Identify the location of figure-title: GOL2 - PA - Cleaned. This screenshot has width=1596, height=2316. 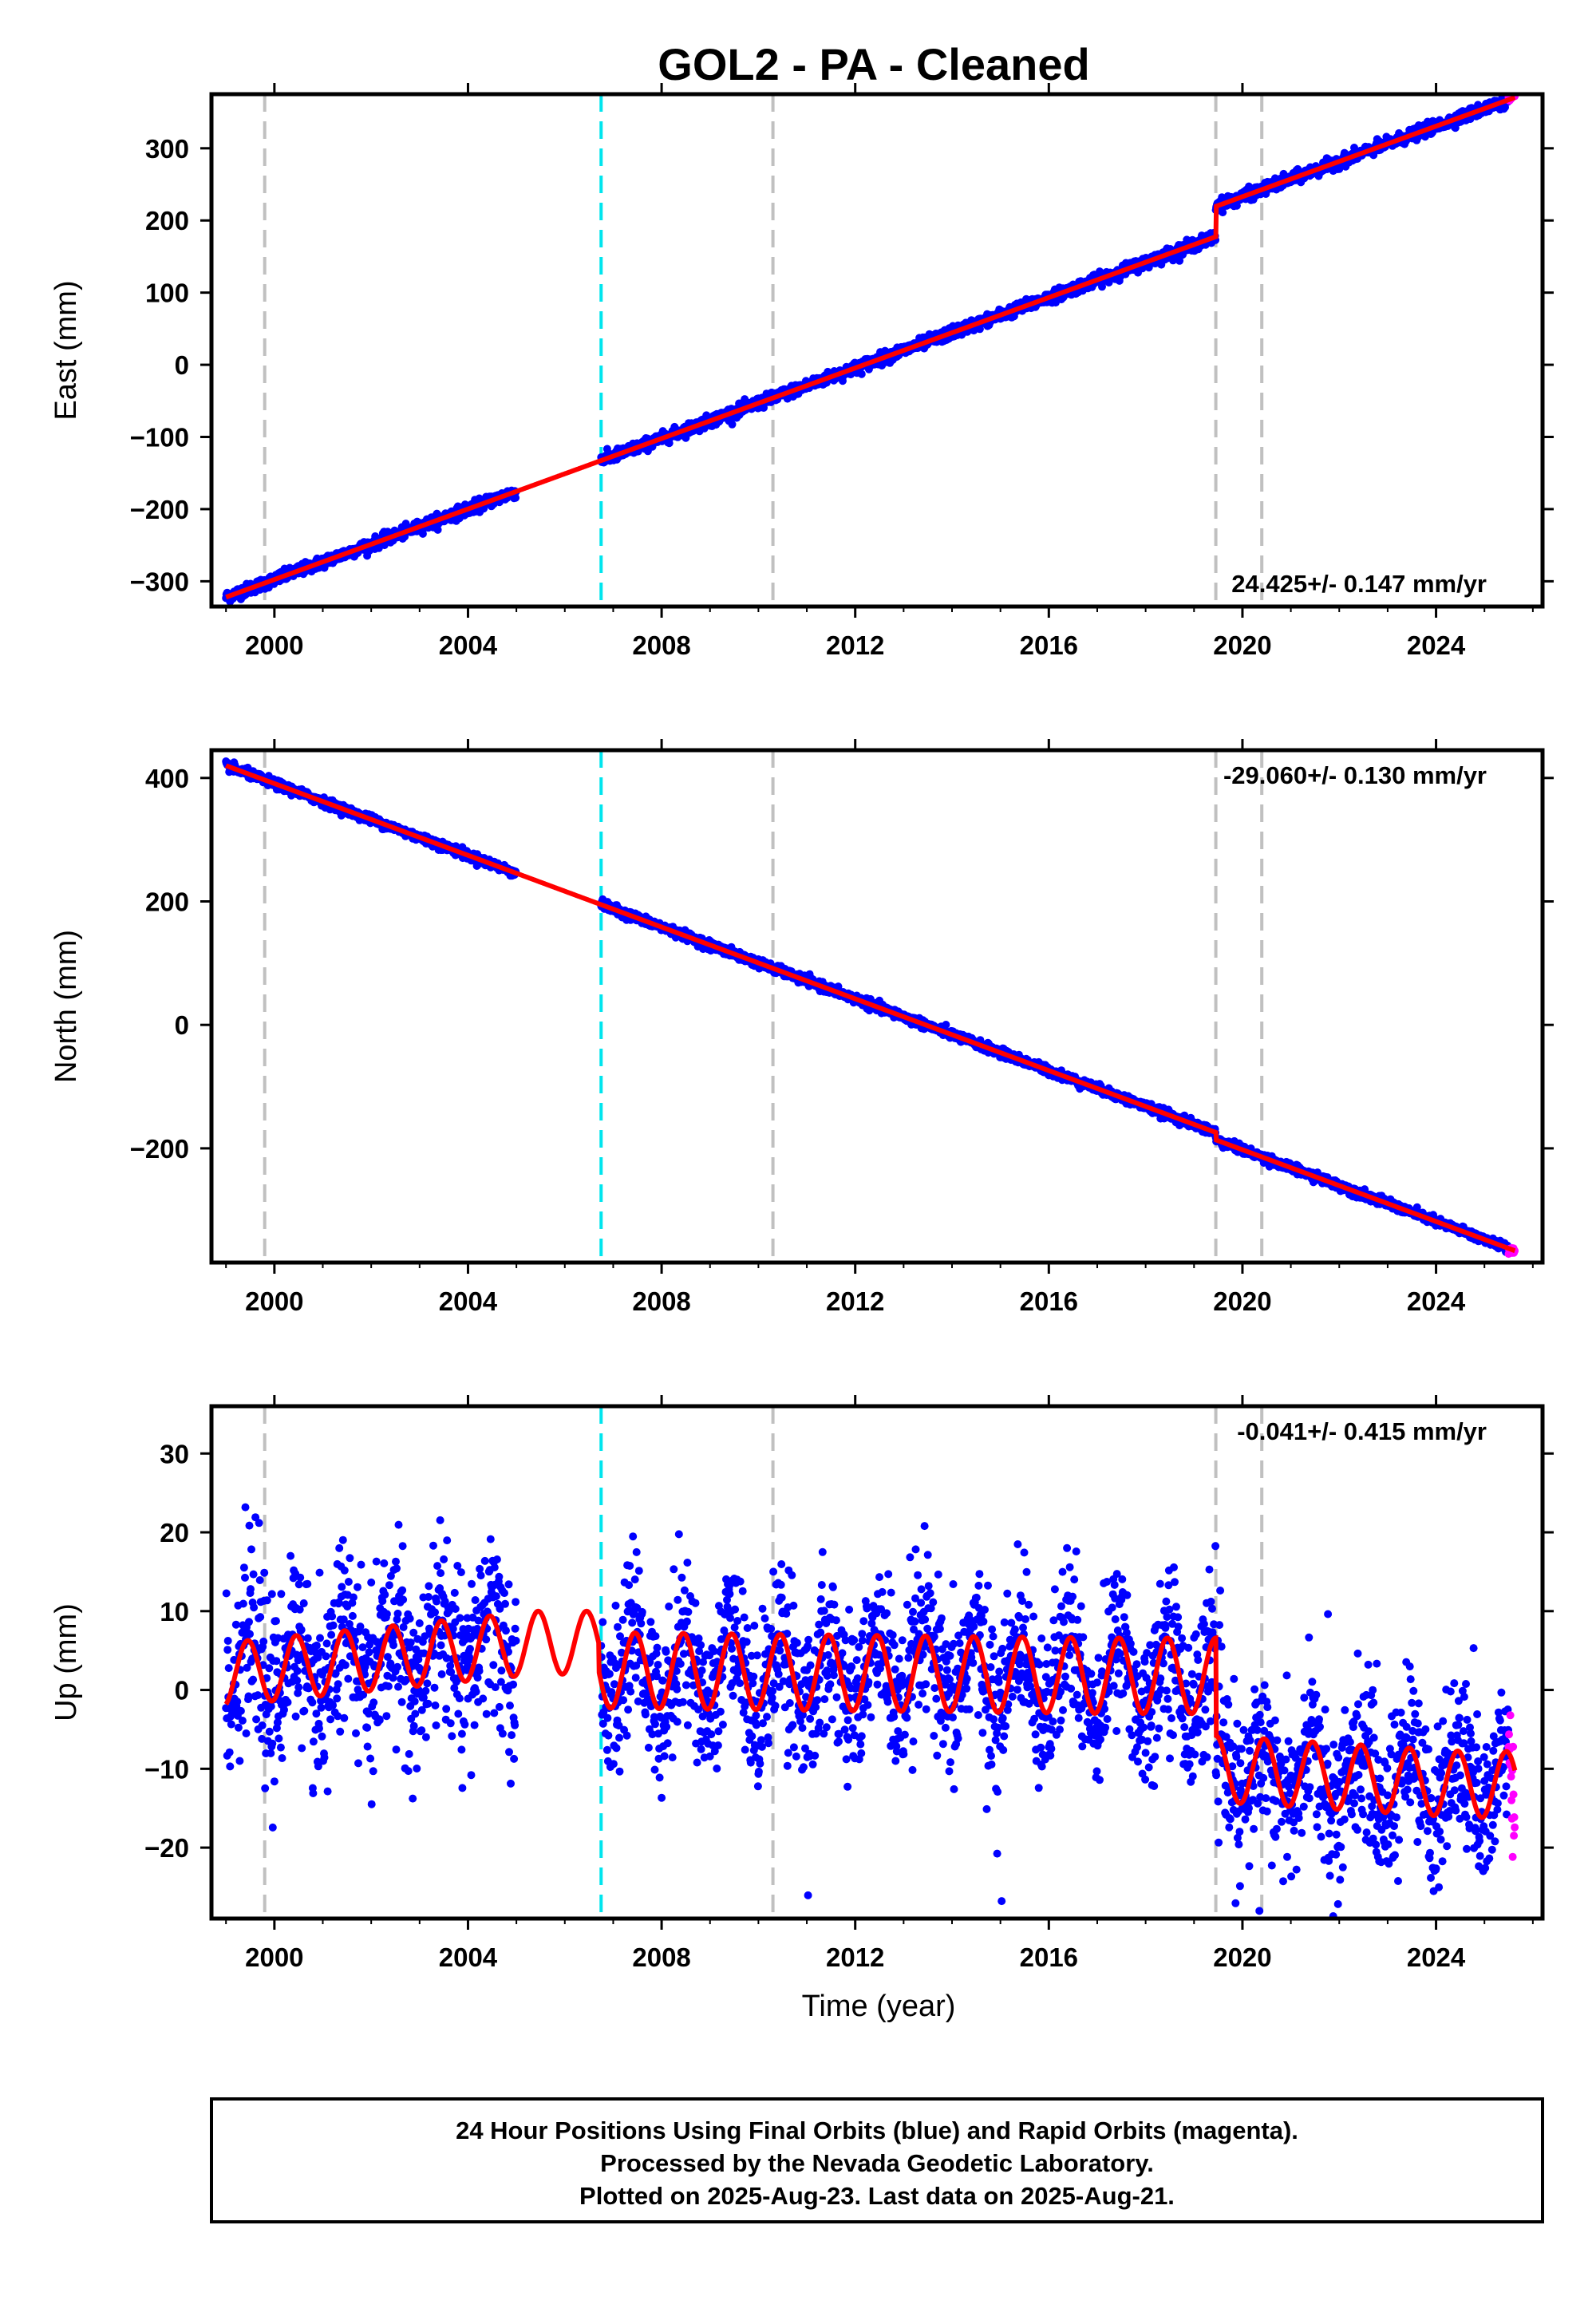
(873, 64).